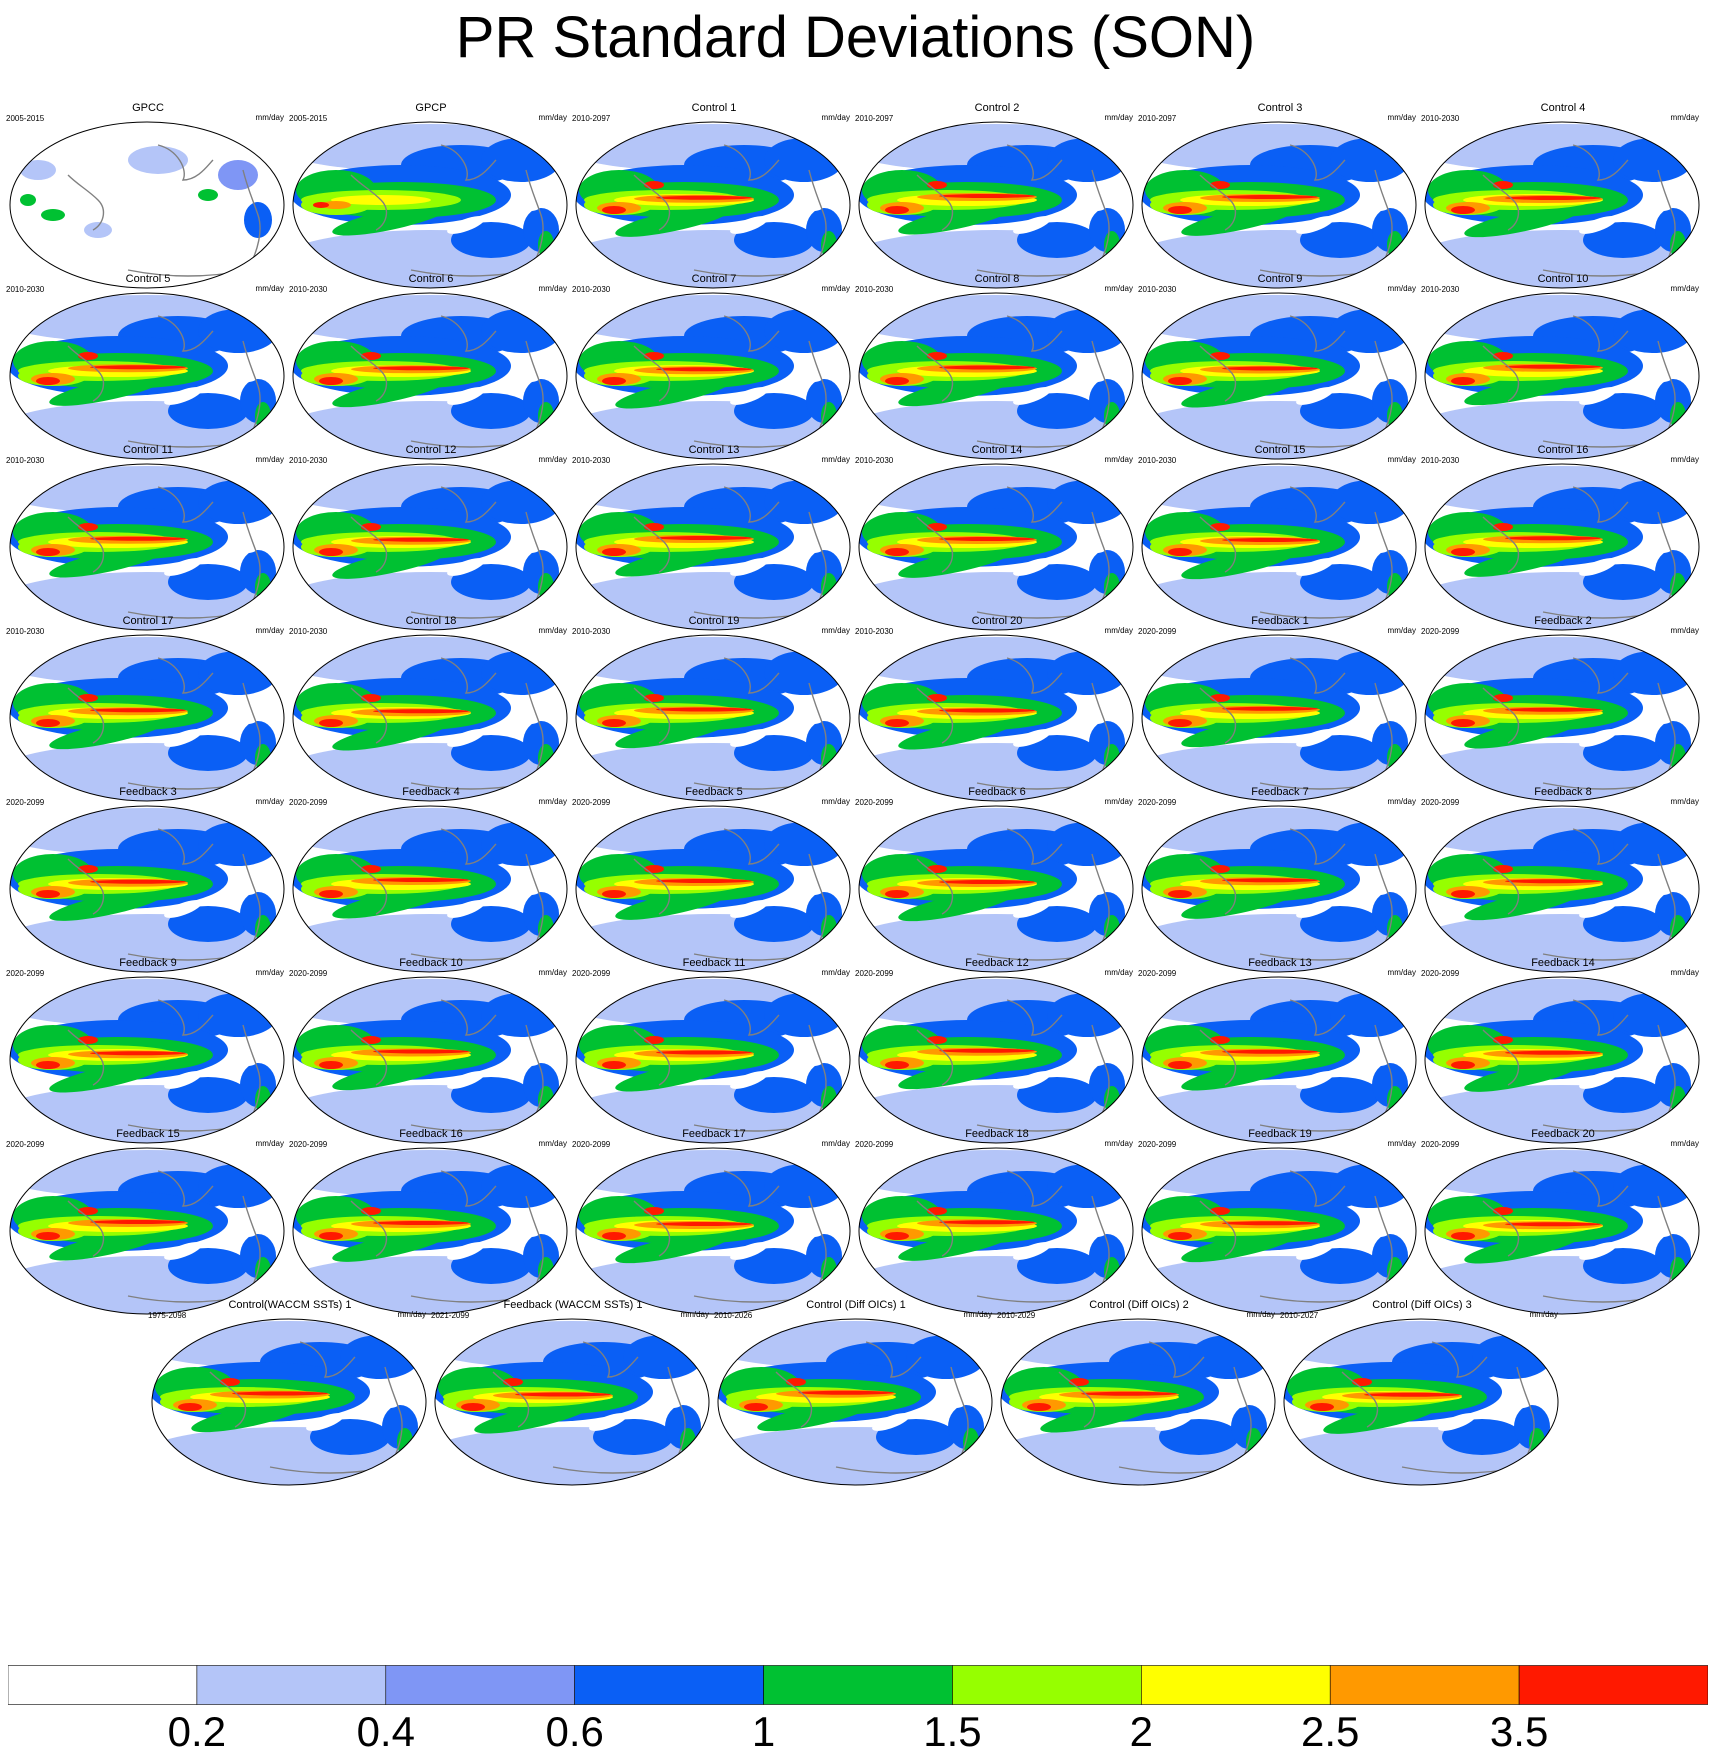 The image size is (1711, 1759). I want to click on panel-title: Feedback 15, so click(148, 1134).